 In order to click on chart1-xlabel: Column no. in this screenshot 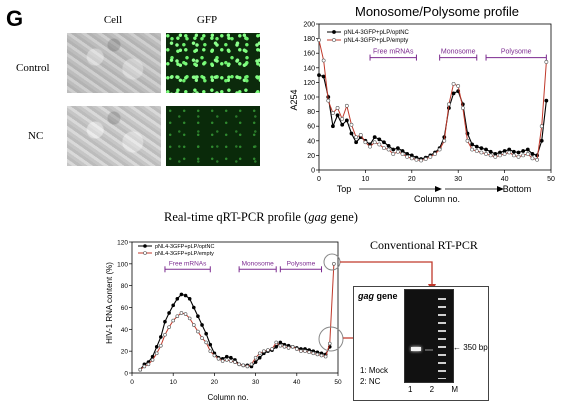, I will do `click(437, 199)`.